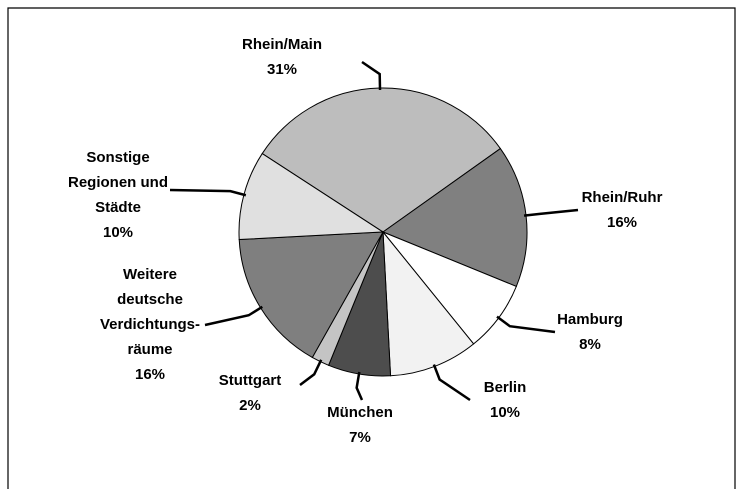  I want to click on value-label: 2%, so click(250, 405).